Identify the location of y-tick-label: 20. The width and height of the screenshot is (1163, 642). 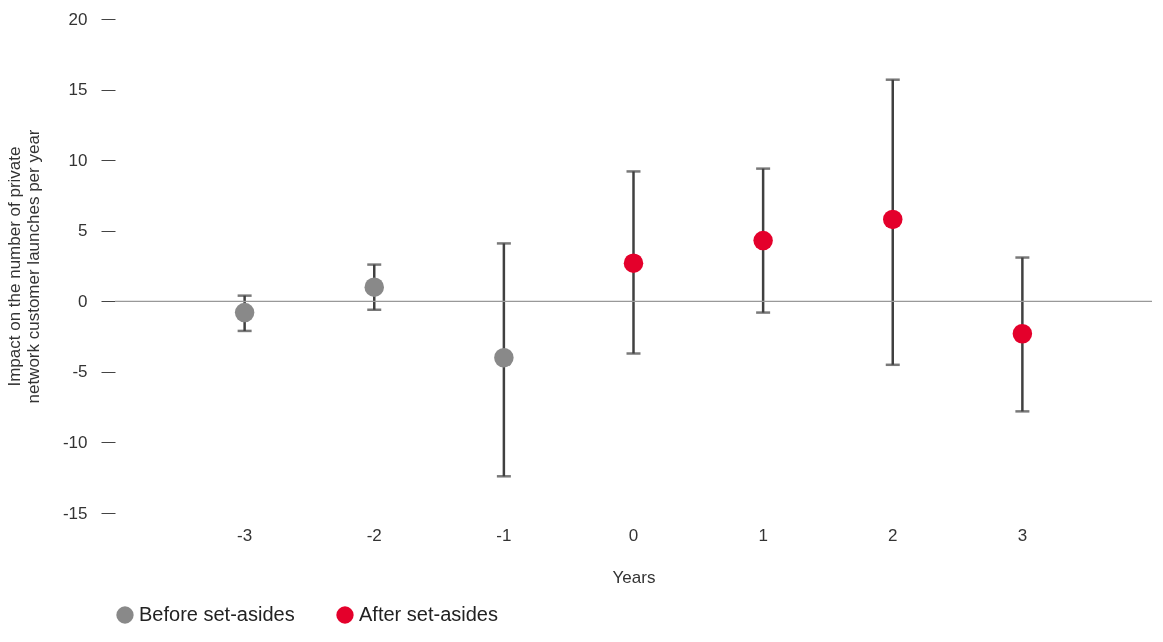
(78, 19).